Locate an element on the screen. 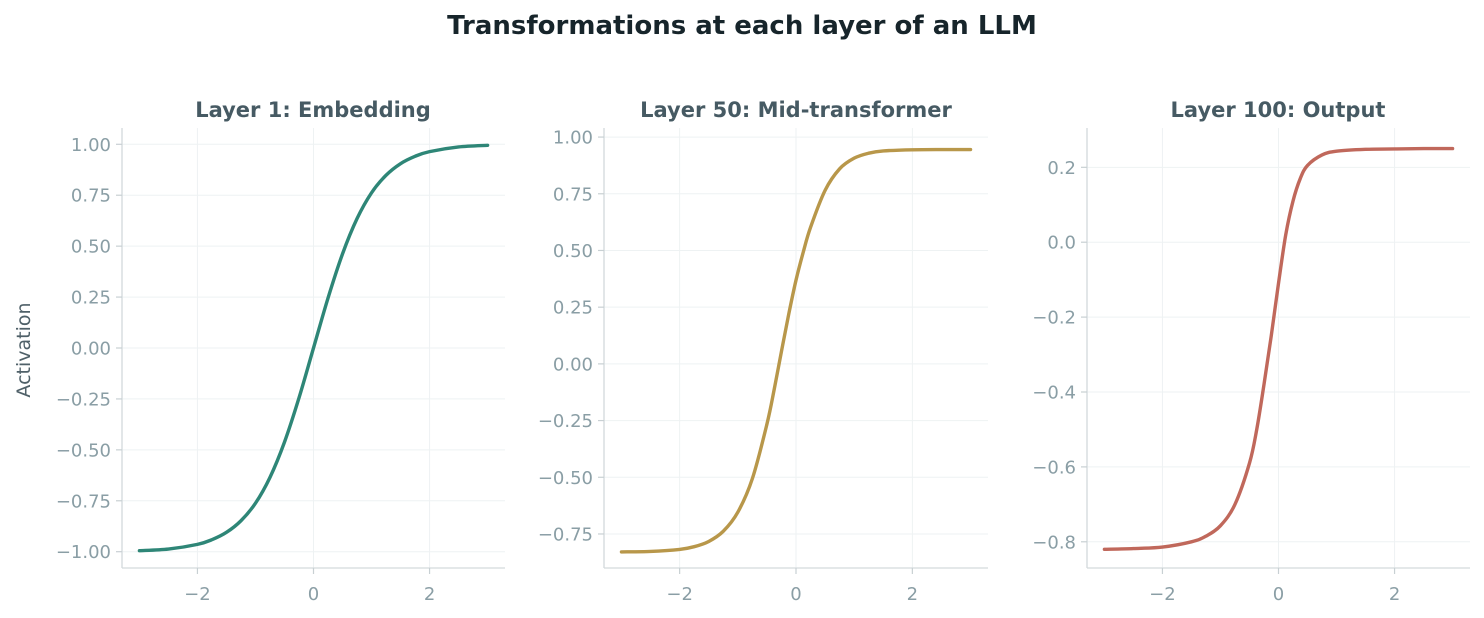  panel-layer-1-y-tick-label: −0.50 is located at coordinates (83, 450).